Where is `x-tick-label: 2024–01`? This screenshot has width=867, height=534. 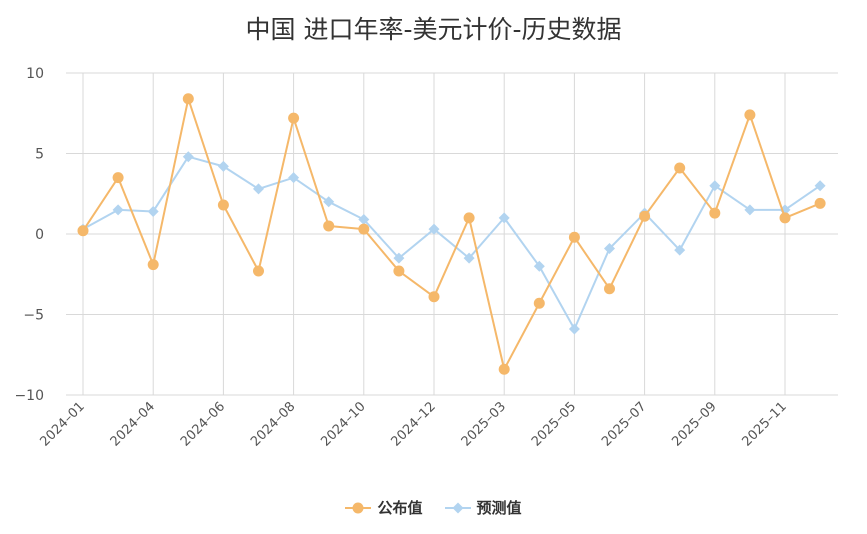
x-tick-label: 2024–01 is located at coordinates (63, 424).